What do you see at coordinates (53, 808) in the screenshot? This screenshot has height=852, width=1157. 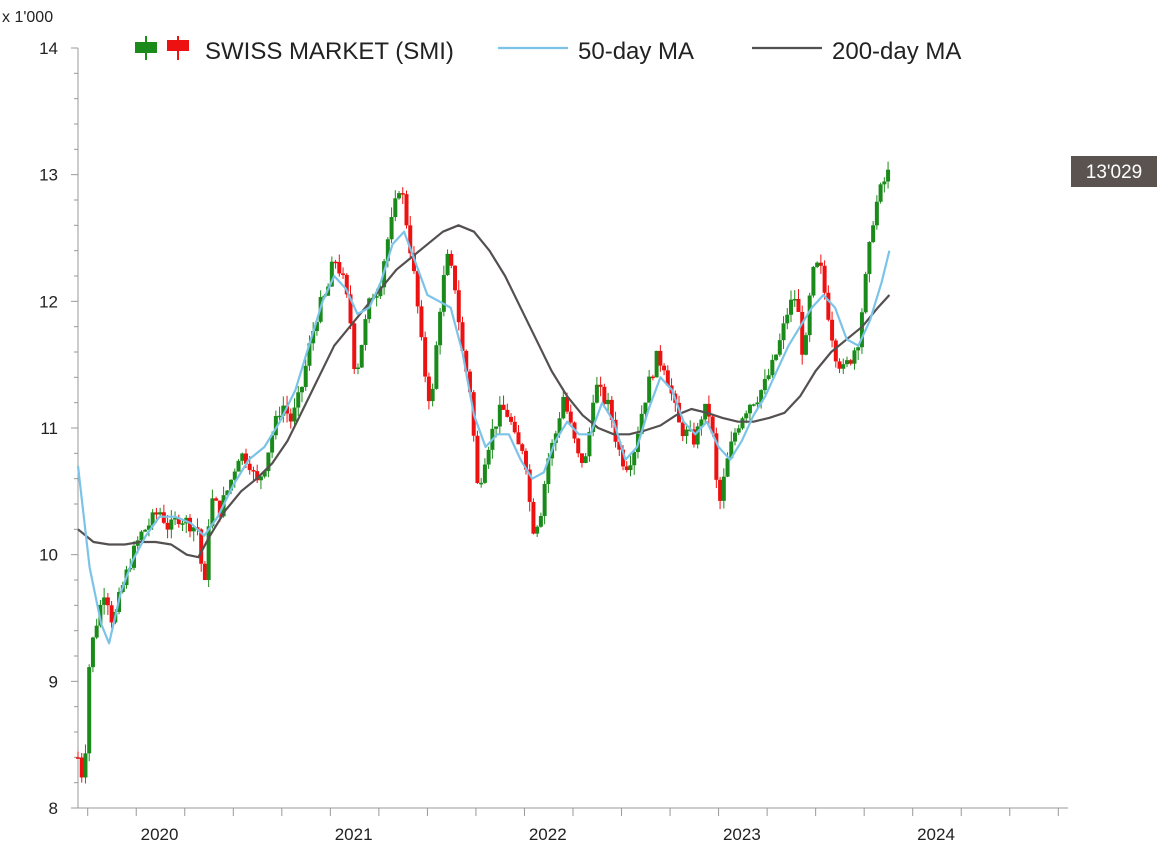 I see `y-tick-label: 8` at bounding box center [53, 808].